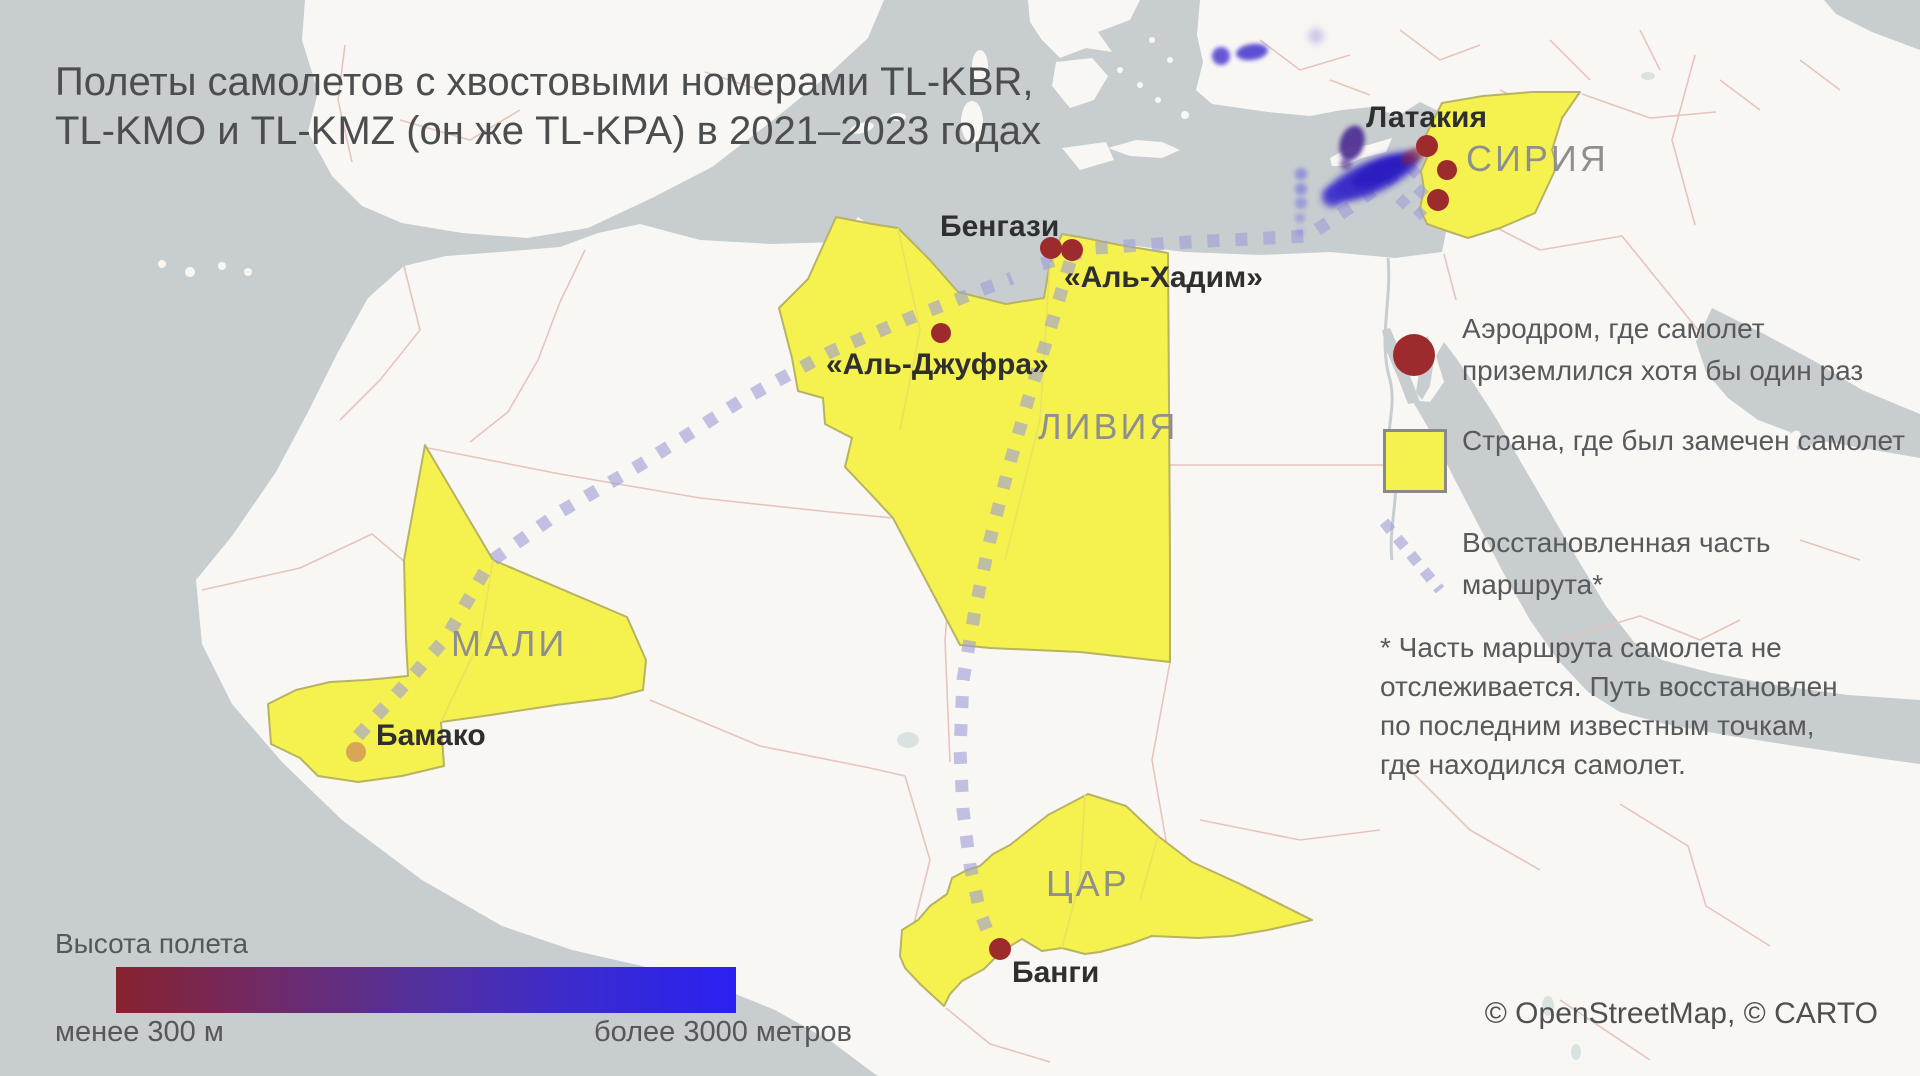 Image resolution: width=1920 pixels, height=1076 pixels. Describe the element at coordinates (1794, 440) in the screenshot. I see `qatar-peninsula` at that location.